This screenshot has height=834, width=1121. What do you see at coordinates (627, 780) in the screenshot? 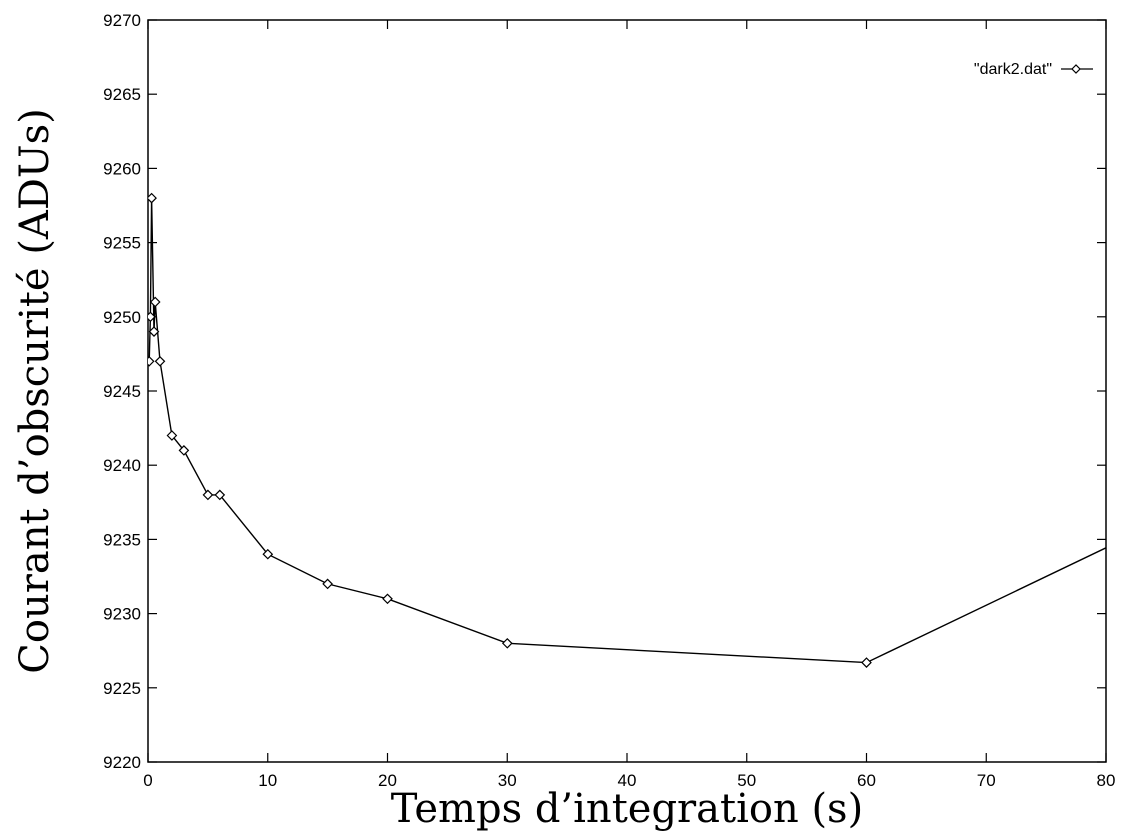
I see `x-tick-label: 40` at bounding box center [627, 780].